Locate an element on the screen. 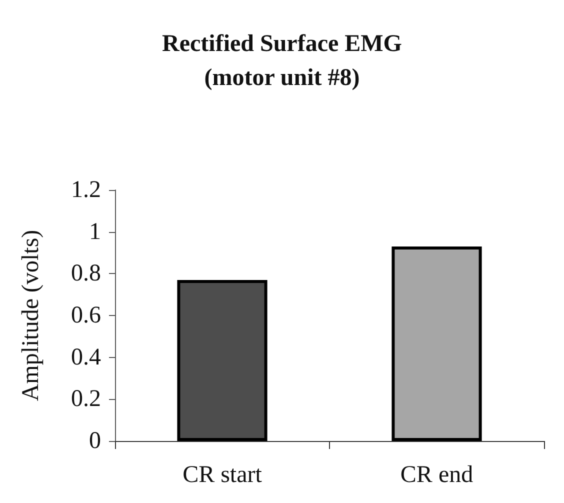 Image resolution: width=564 pixels, height=503 pixels. x-tick-label: CR end is located at coordinates (437, 475).